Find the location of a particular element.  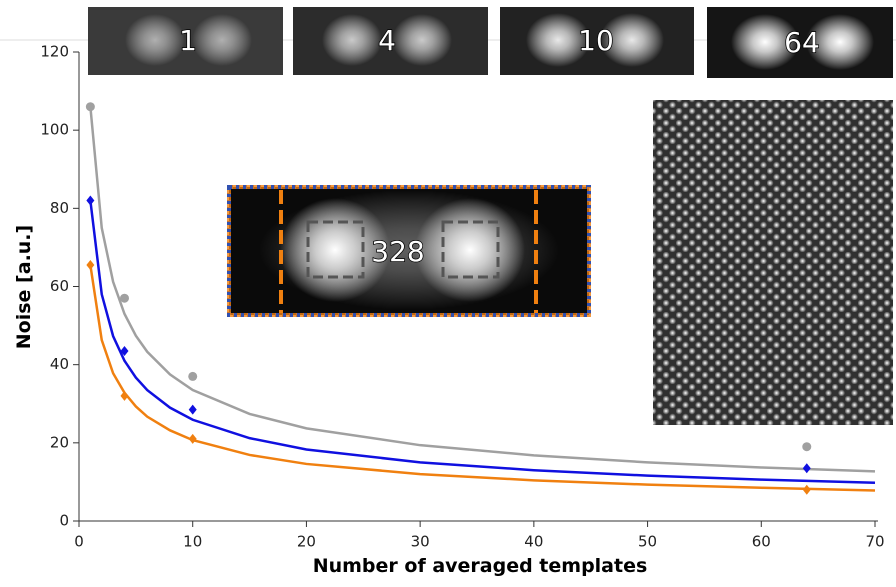

inset-label: 328 is located at coordinates (397, 251).